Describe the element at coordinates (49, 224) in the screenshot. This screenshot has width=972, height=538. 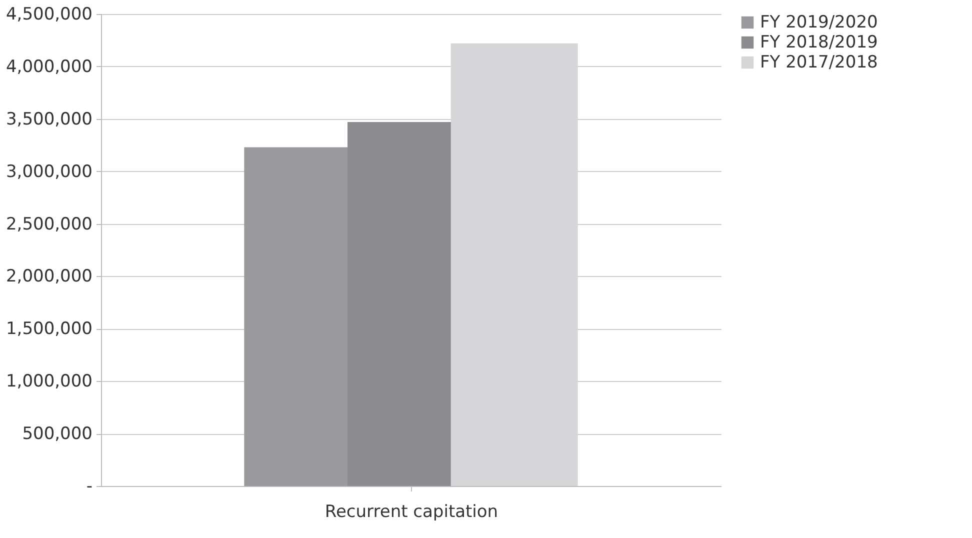
I see `y-tick-label: 2,500,000` at that location.